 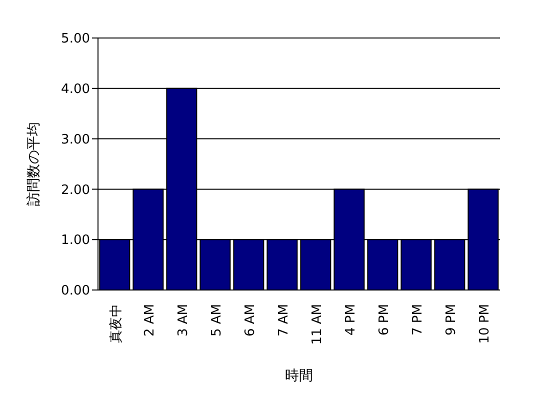 What do you see at coordinates (317, 324) in the screenshot?
I see `x-tick-label: 11 AM` at bounding box center [317, 324].